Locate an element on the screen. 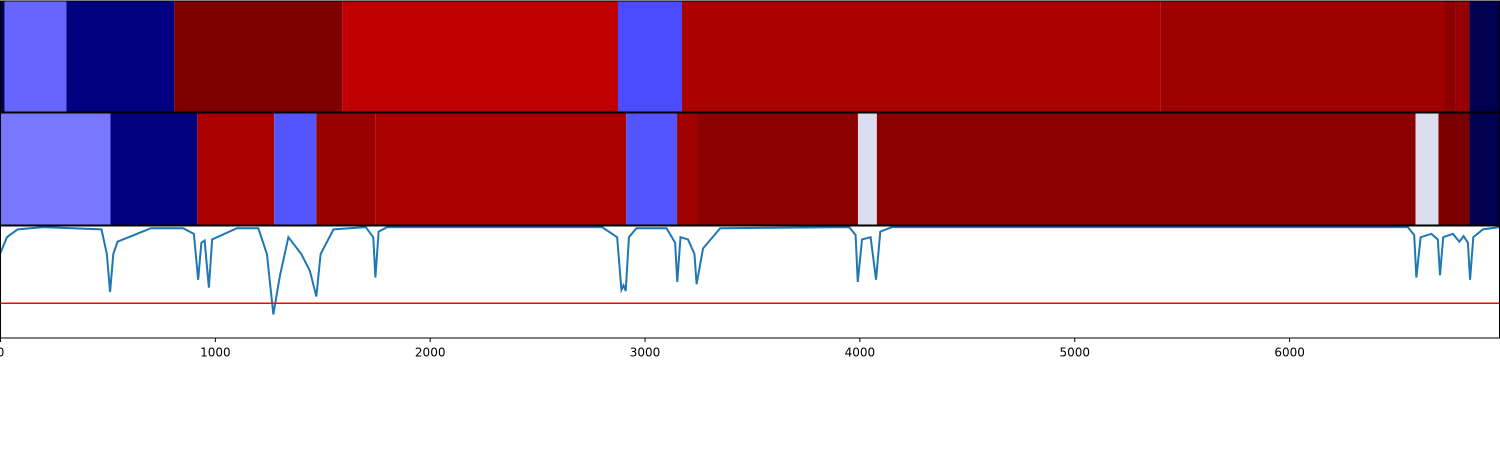 This screenshot has width=1500, height=450. x-tick-label: 2000 is located at coordinates (430, 353).